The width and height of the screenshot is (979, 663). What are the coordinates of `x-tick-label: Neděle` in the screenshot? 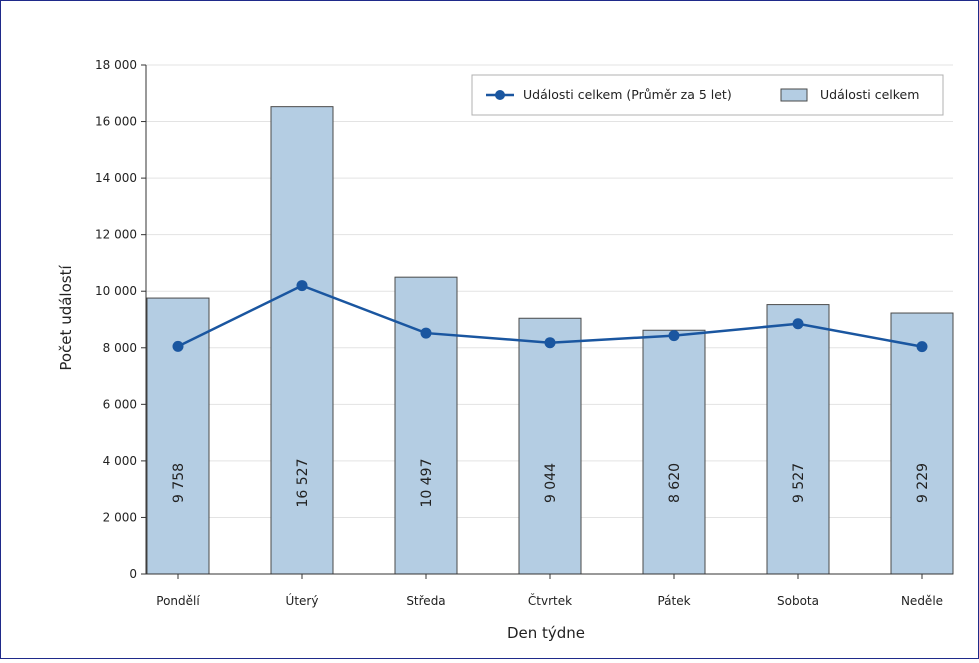 It's located at (922, 601).